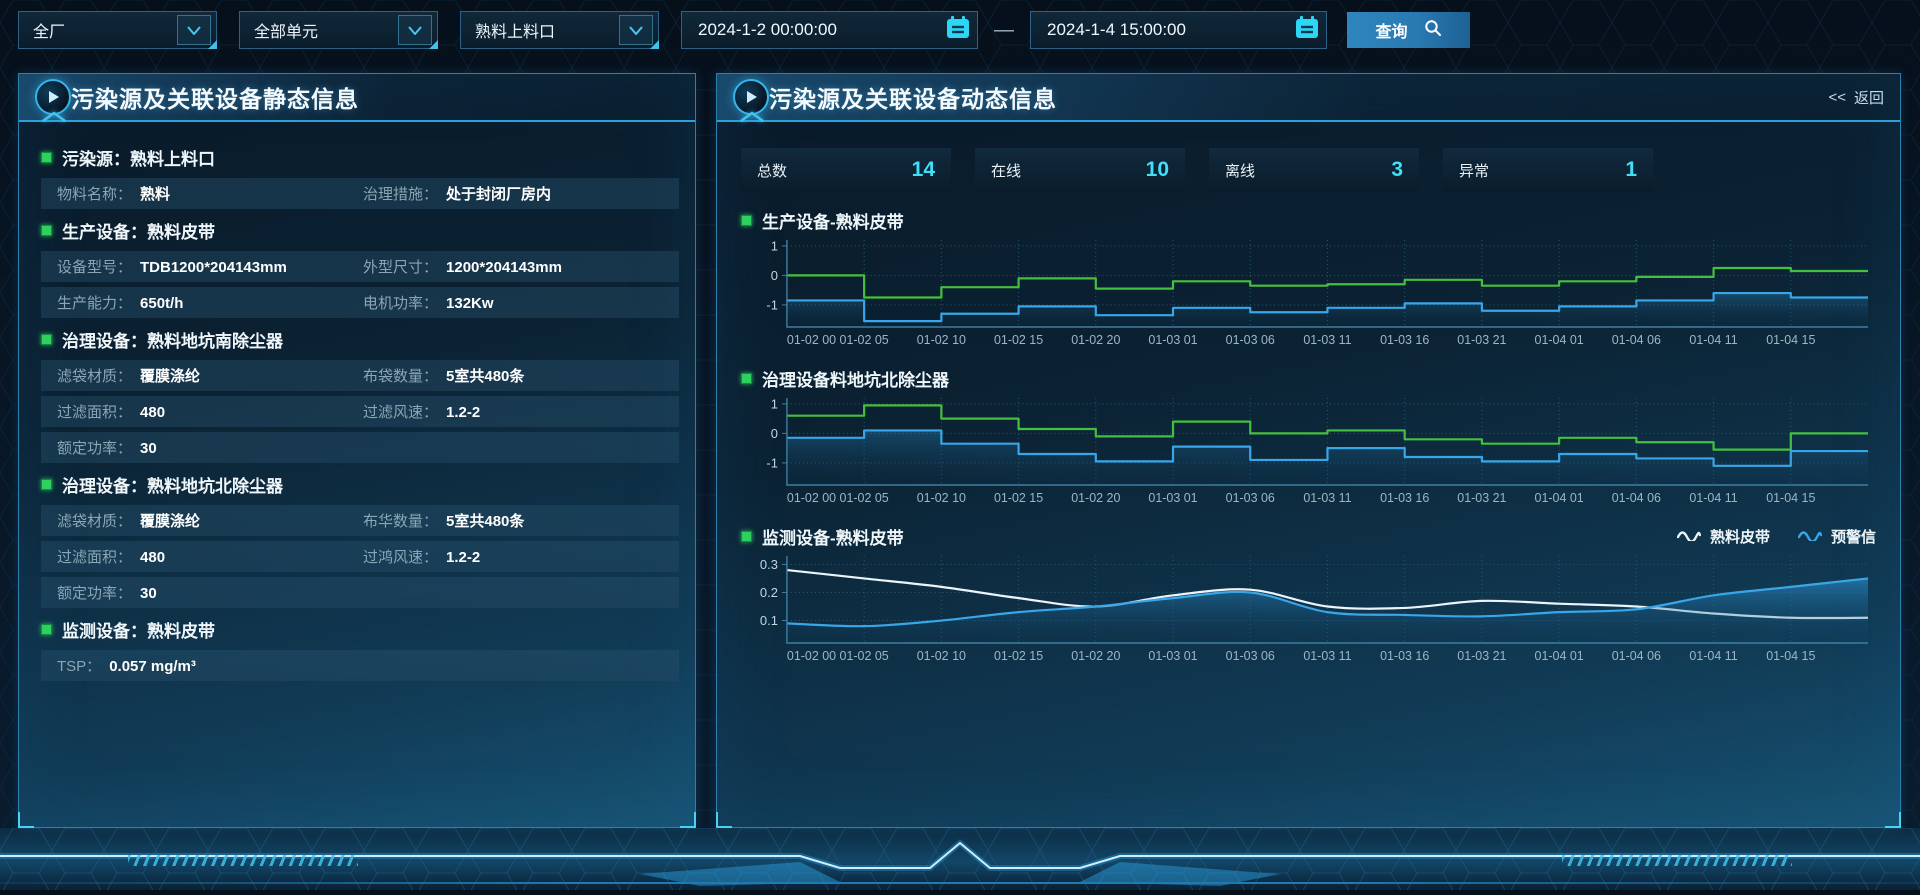 The image size is (1920, 895). What do you see at coordinates (1095, 340) in the screenshot?
I see `svg-text: 01-02 20` at bounding box center [1095, 340].